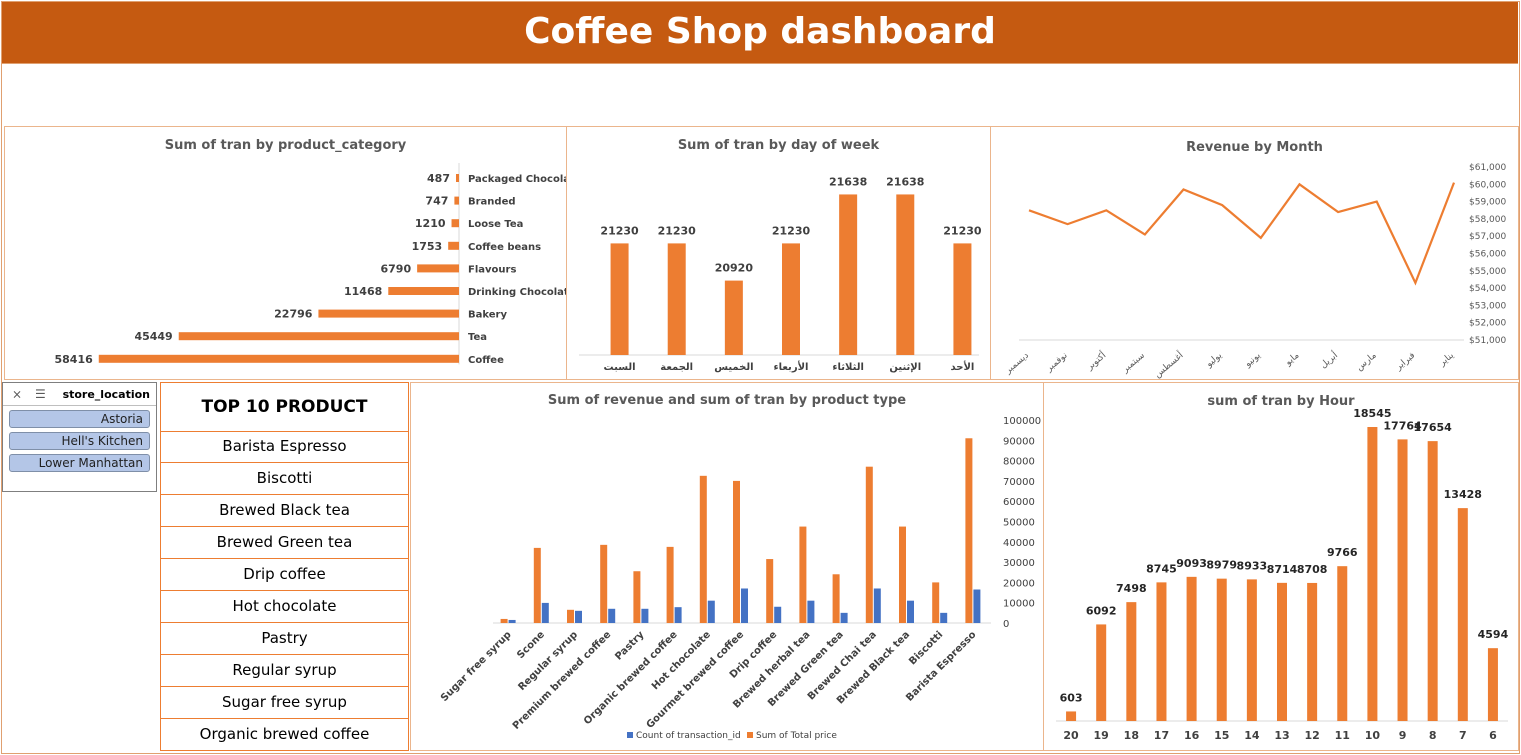 This screenshot has height=755, width=1521. I want to click on hour-tick-label: 11, so click(1342, 735).